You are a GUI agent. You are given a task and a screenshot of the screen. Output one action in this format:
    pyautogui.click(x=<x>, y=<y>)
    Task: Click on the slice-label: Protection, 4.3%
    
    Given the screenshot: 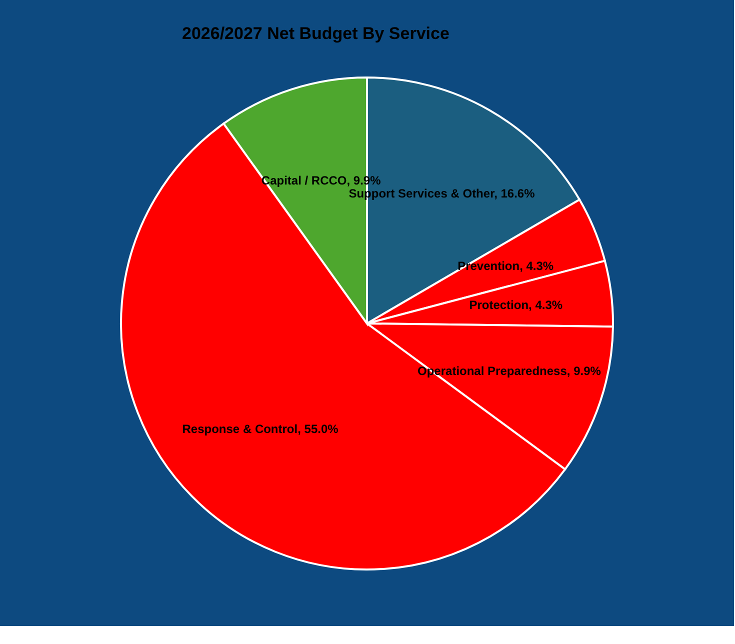 What is the action you would take?
    pyautogui.click(x=516, y=305)
    